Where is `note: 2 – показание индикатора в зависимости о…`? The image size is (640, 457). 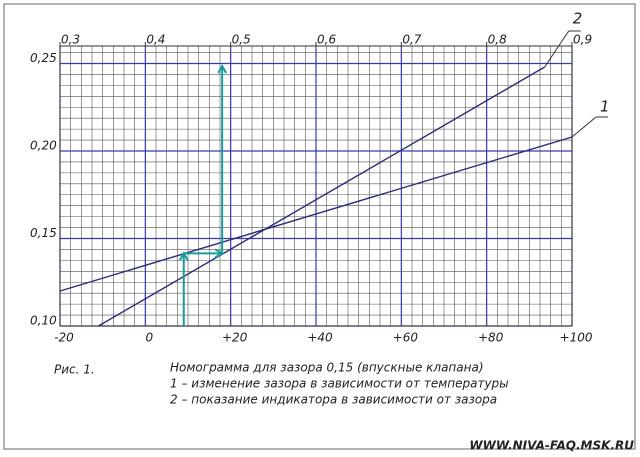 note: 2 – показание индикатора в зависимости о… is located at coordinates (333, 400).